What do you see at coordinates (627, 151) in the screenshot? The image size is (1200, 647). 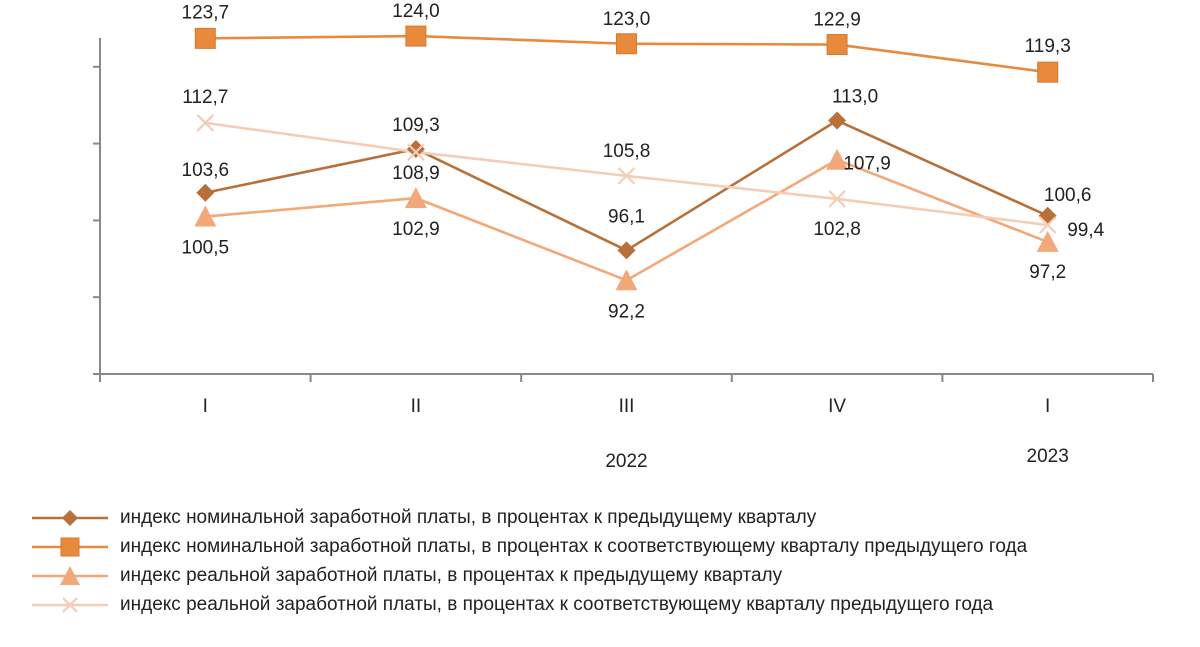 I see `data-label: 105,8` at bounding box center [627, 151].